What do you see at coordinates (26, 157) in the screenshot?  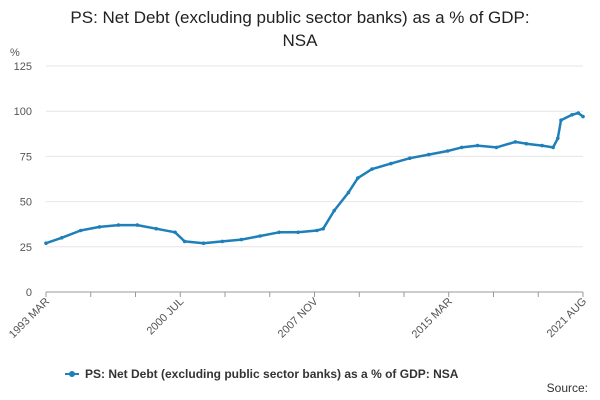 I see `y-tick-label: 75` at bounding box center [26, 157].